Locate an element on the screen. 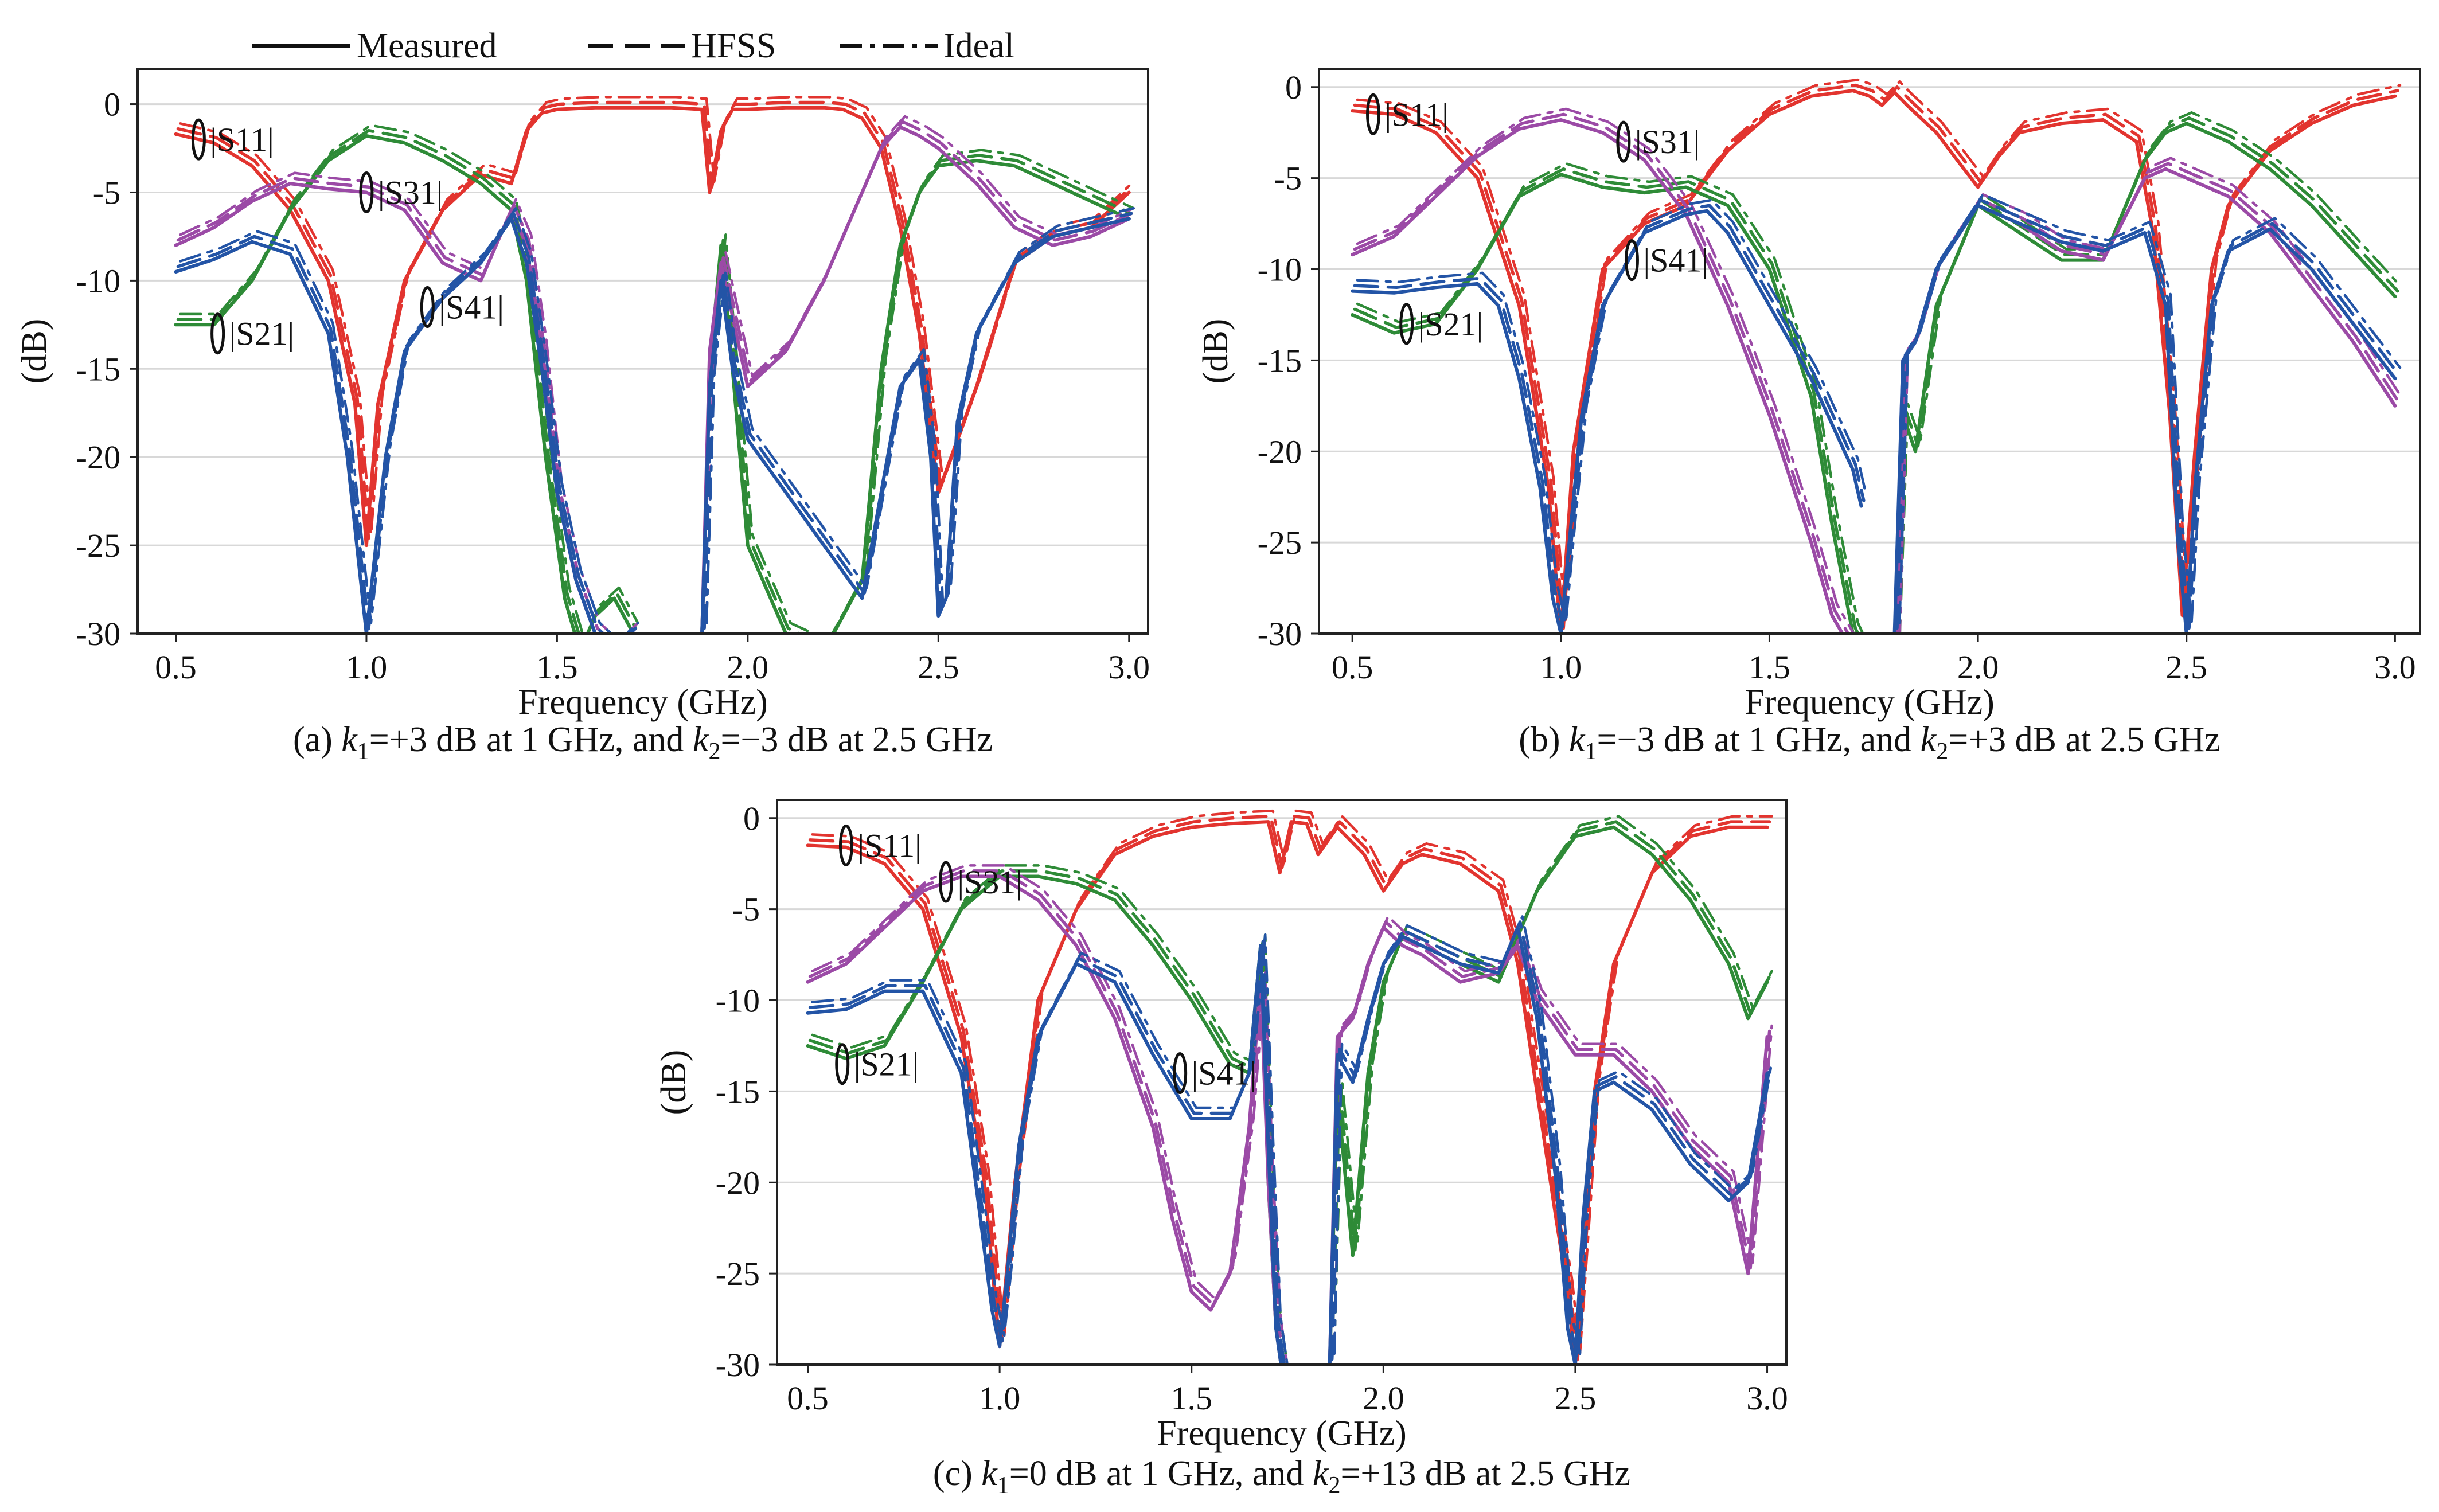 This screenshot has width=2439, height=1512. series-line-s21-dashdot is located at coordinates (2150, 372).